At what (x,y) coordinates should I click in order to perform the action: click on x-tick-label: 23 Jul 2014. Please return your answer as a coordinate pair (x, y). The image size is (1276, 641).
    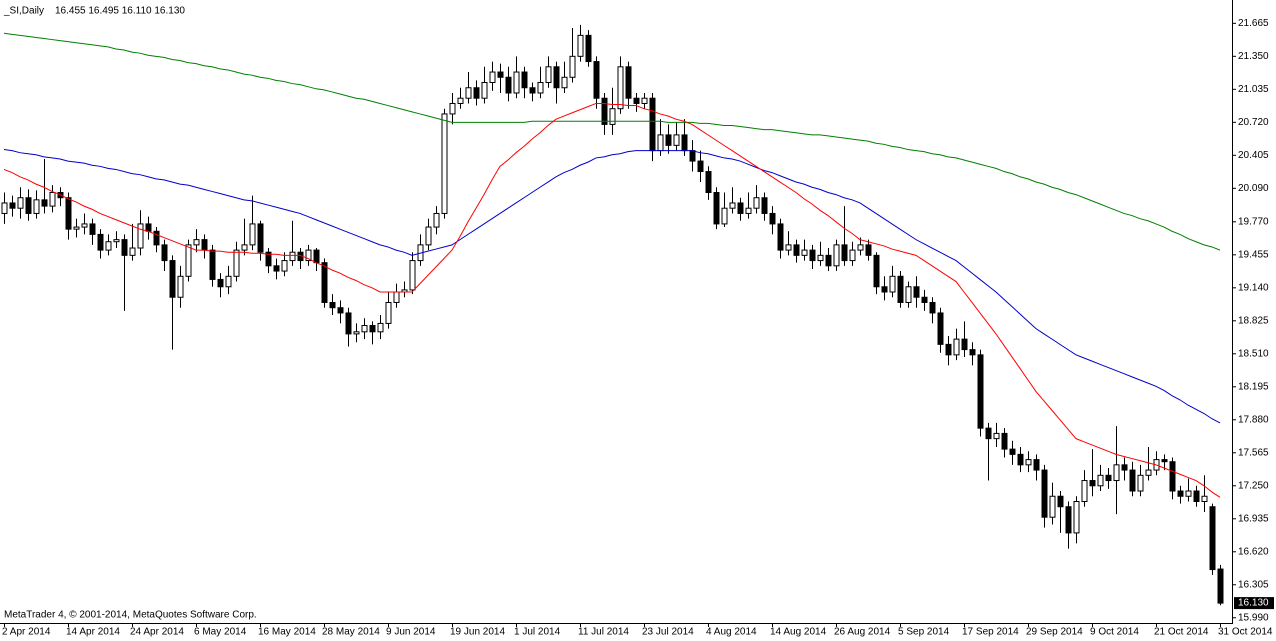
    Looking at the image, I should click on (668, 632).